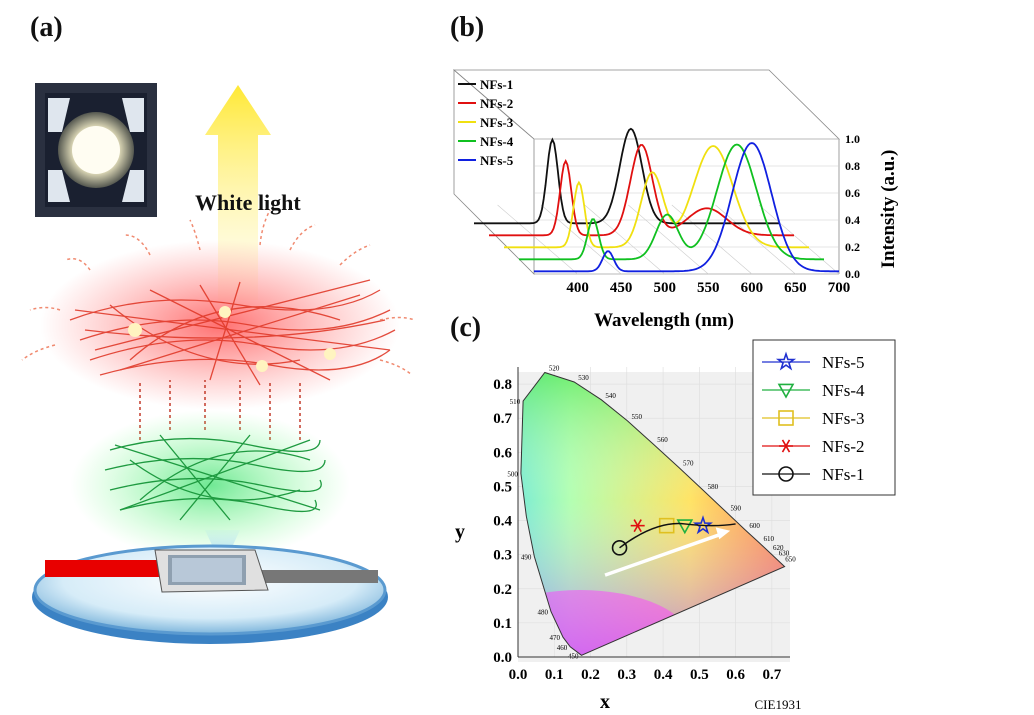 The width and height of the screenshot is (1034, 715). I want to click on green-nanofiber-mat, so click(215, 477).